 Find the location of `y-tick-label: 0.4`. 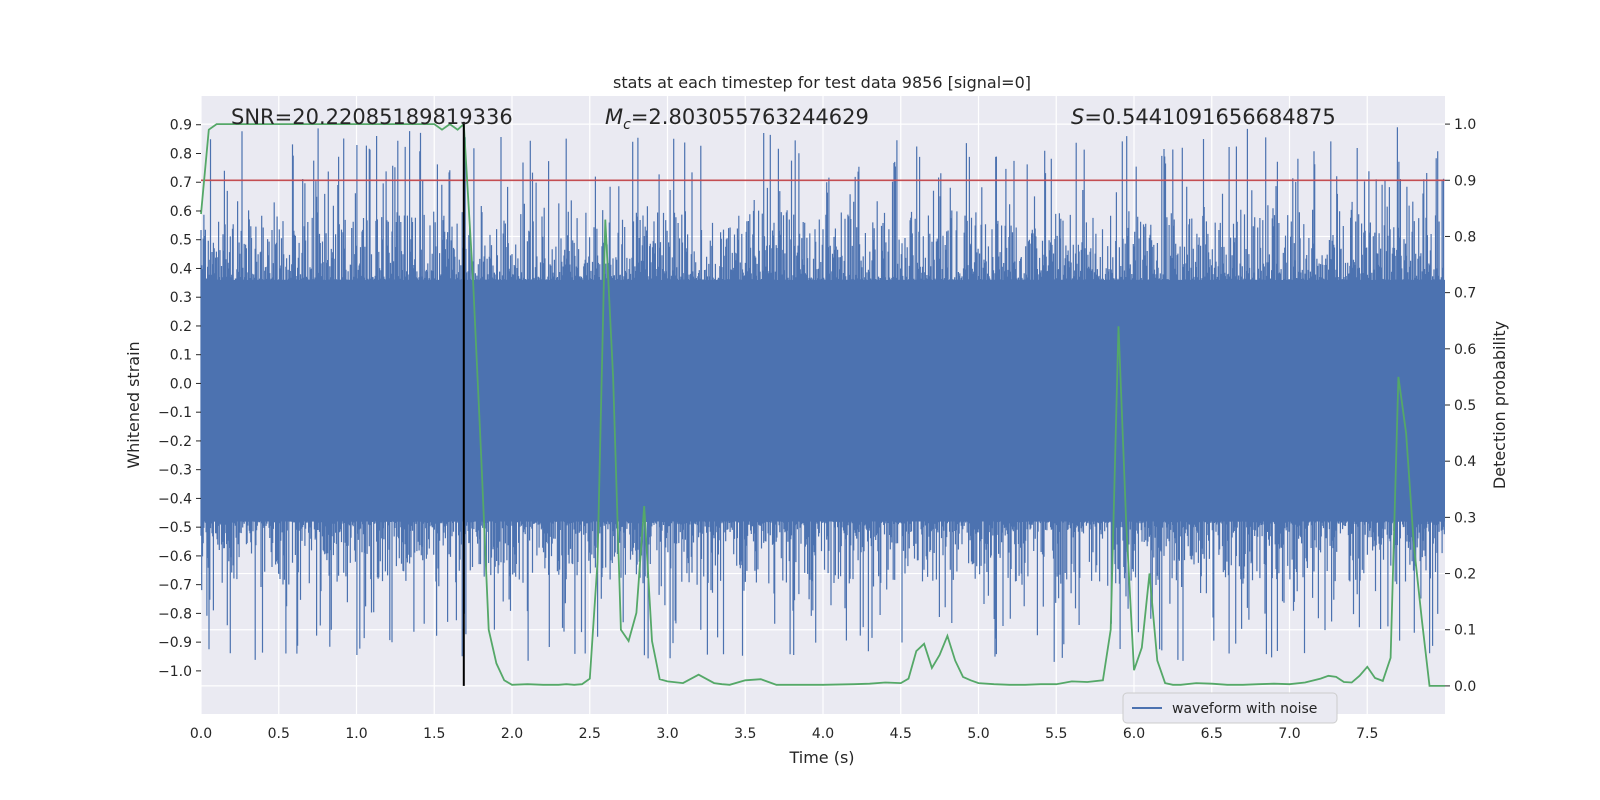

y-tick-label: 0.4 is located at coordinates (181, 269).